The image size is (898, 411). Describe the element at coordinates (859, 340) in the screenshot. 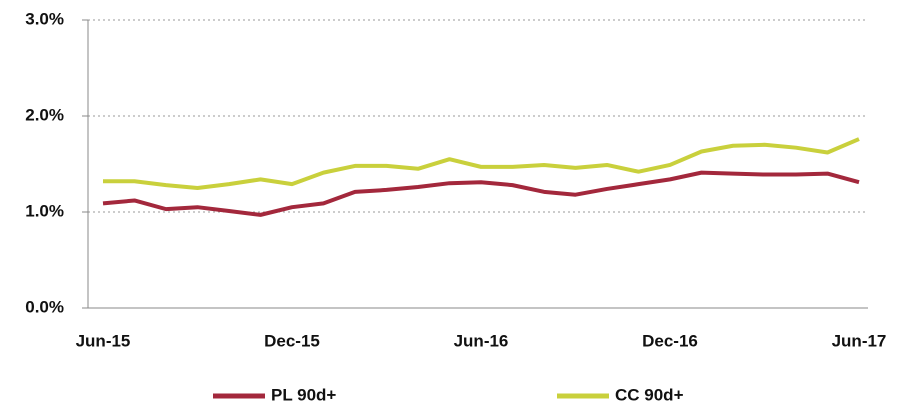

I see `x-tick-label: Jun-17` at that location.